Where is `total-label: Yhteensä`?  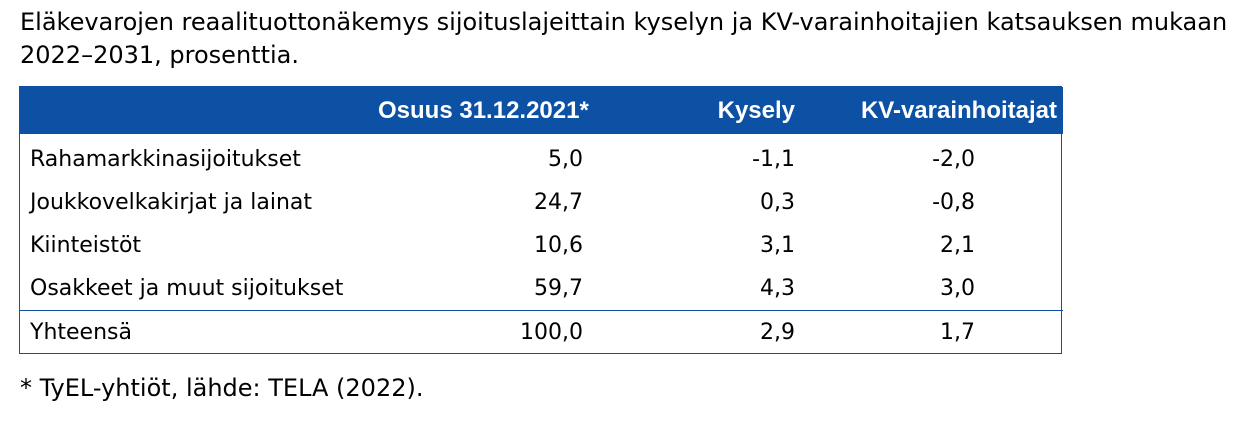 total-label: Yhteensä is located at coordinates (199, 331).